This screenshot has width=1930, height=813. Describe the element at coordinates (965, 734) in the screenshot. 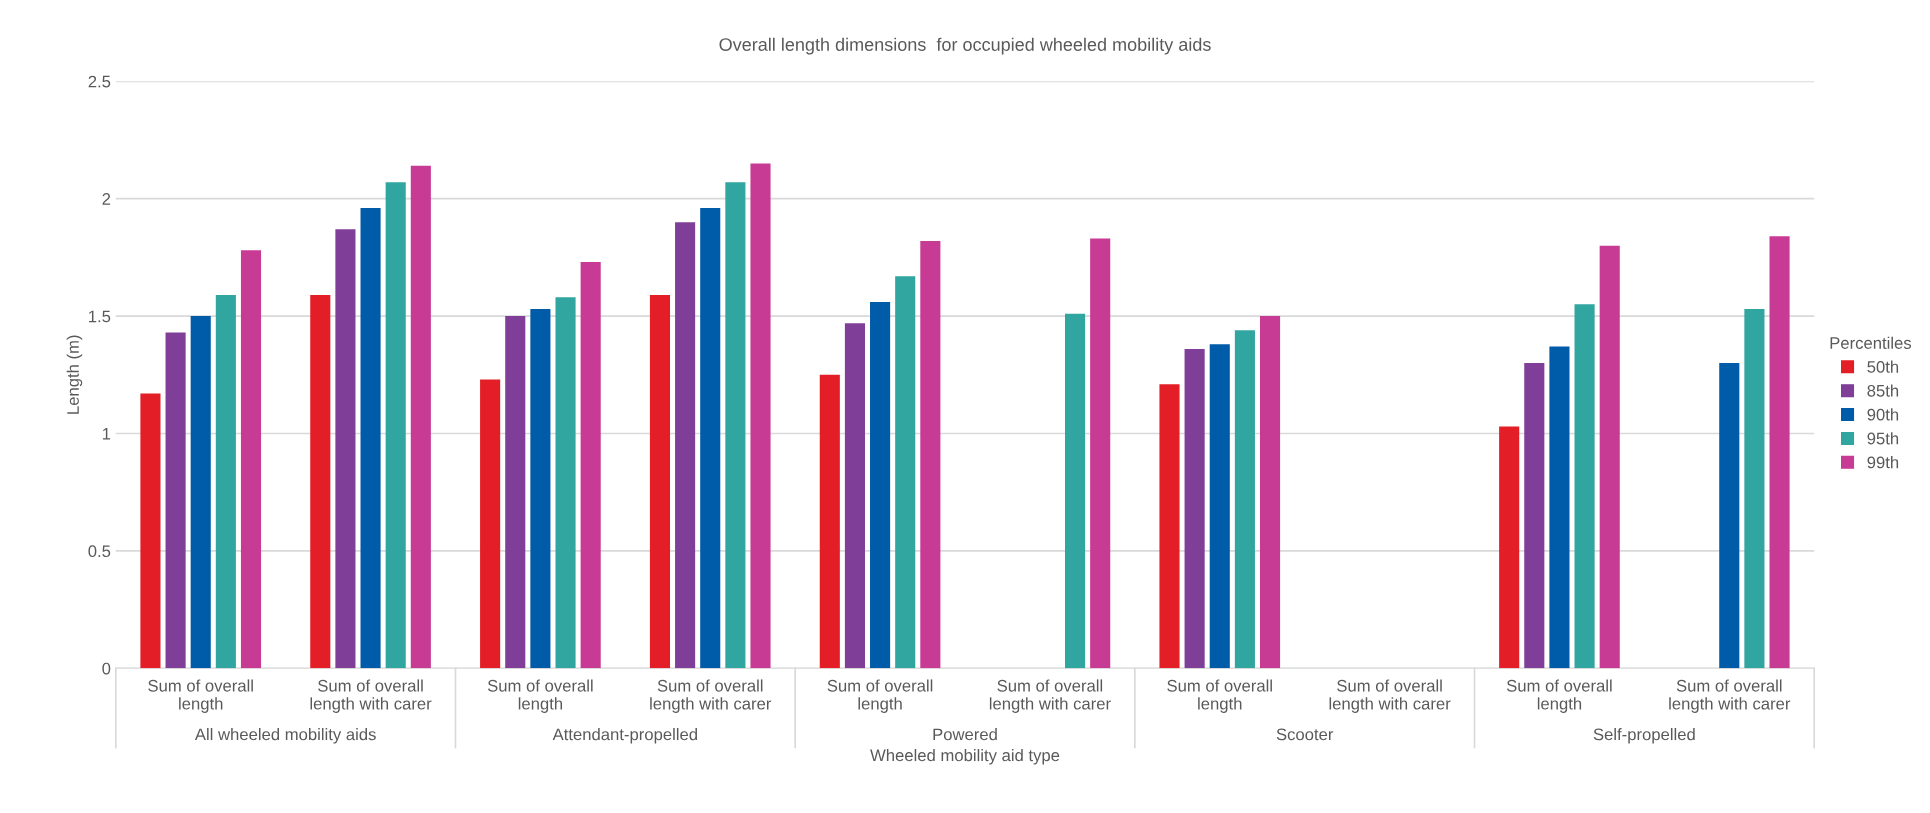

I see `text: Powered` at that location.